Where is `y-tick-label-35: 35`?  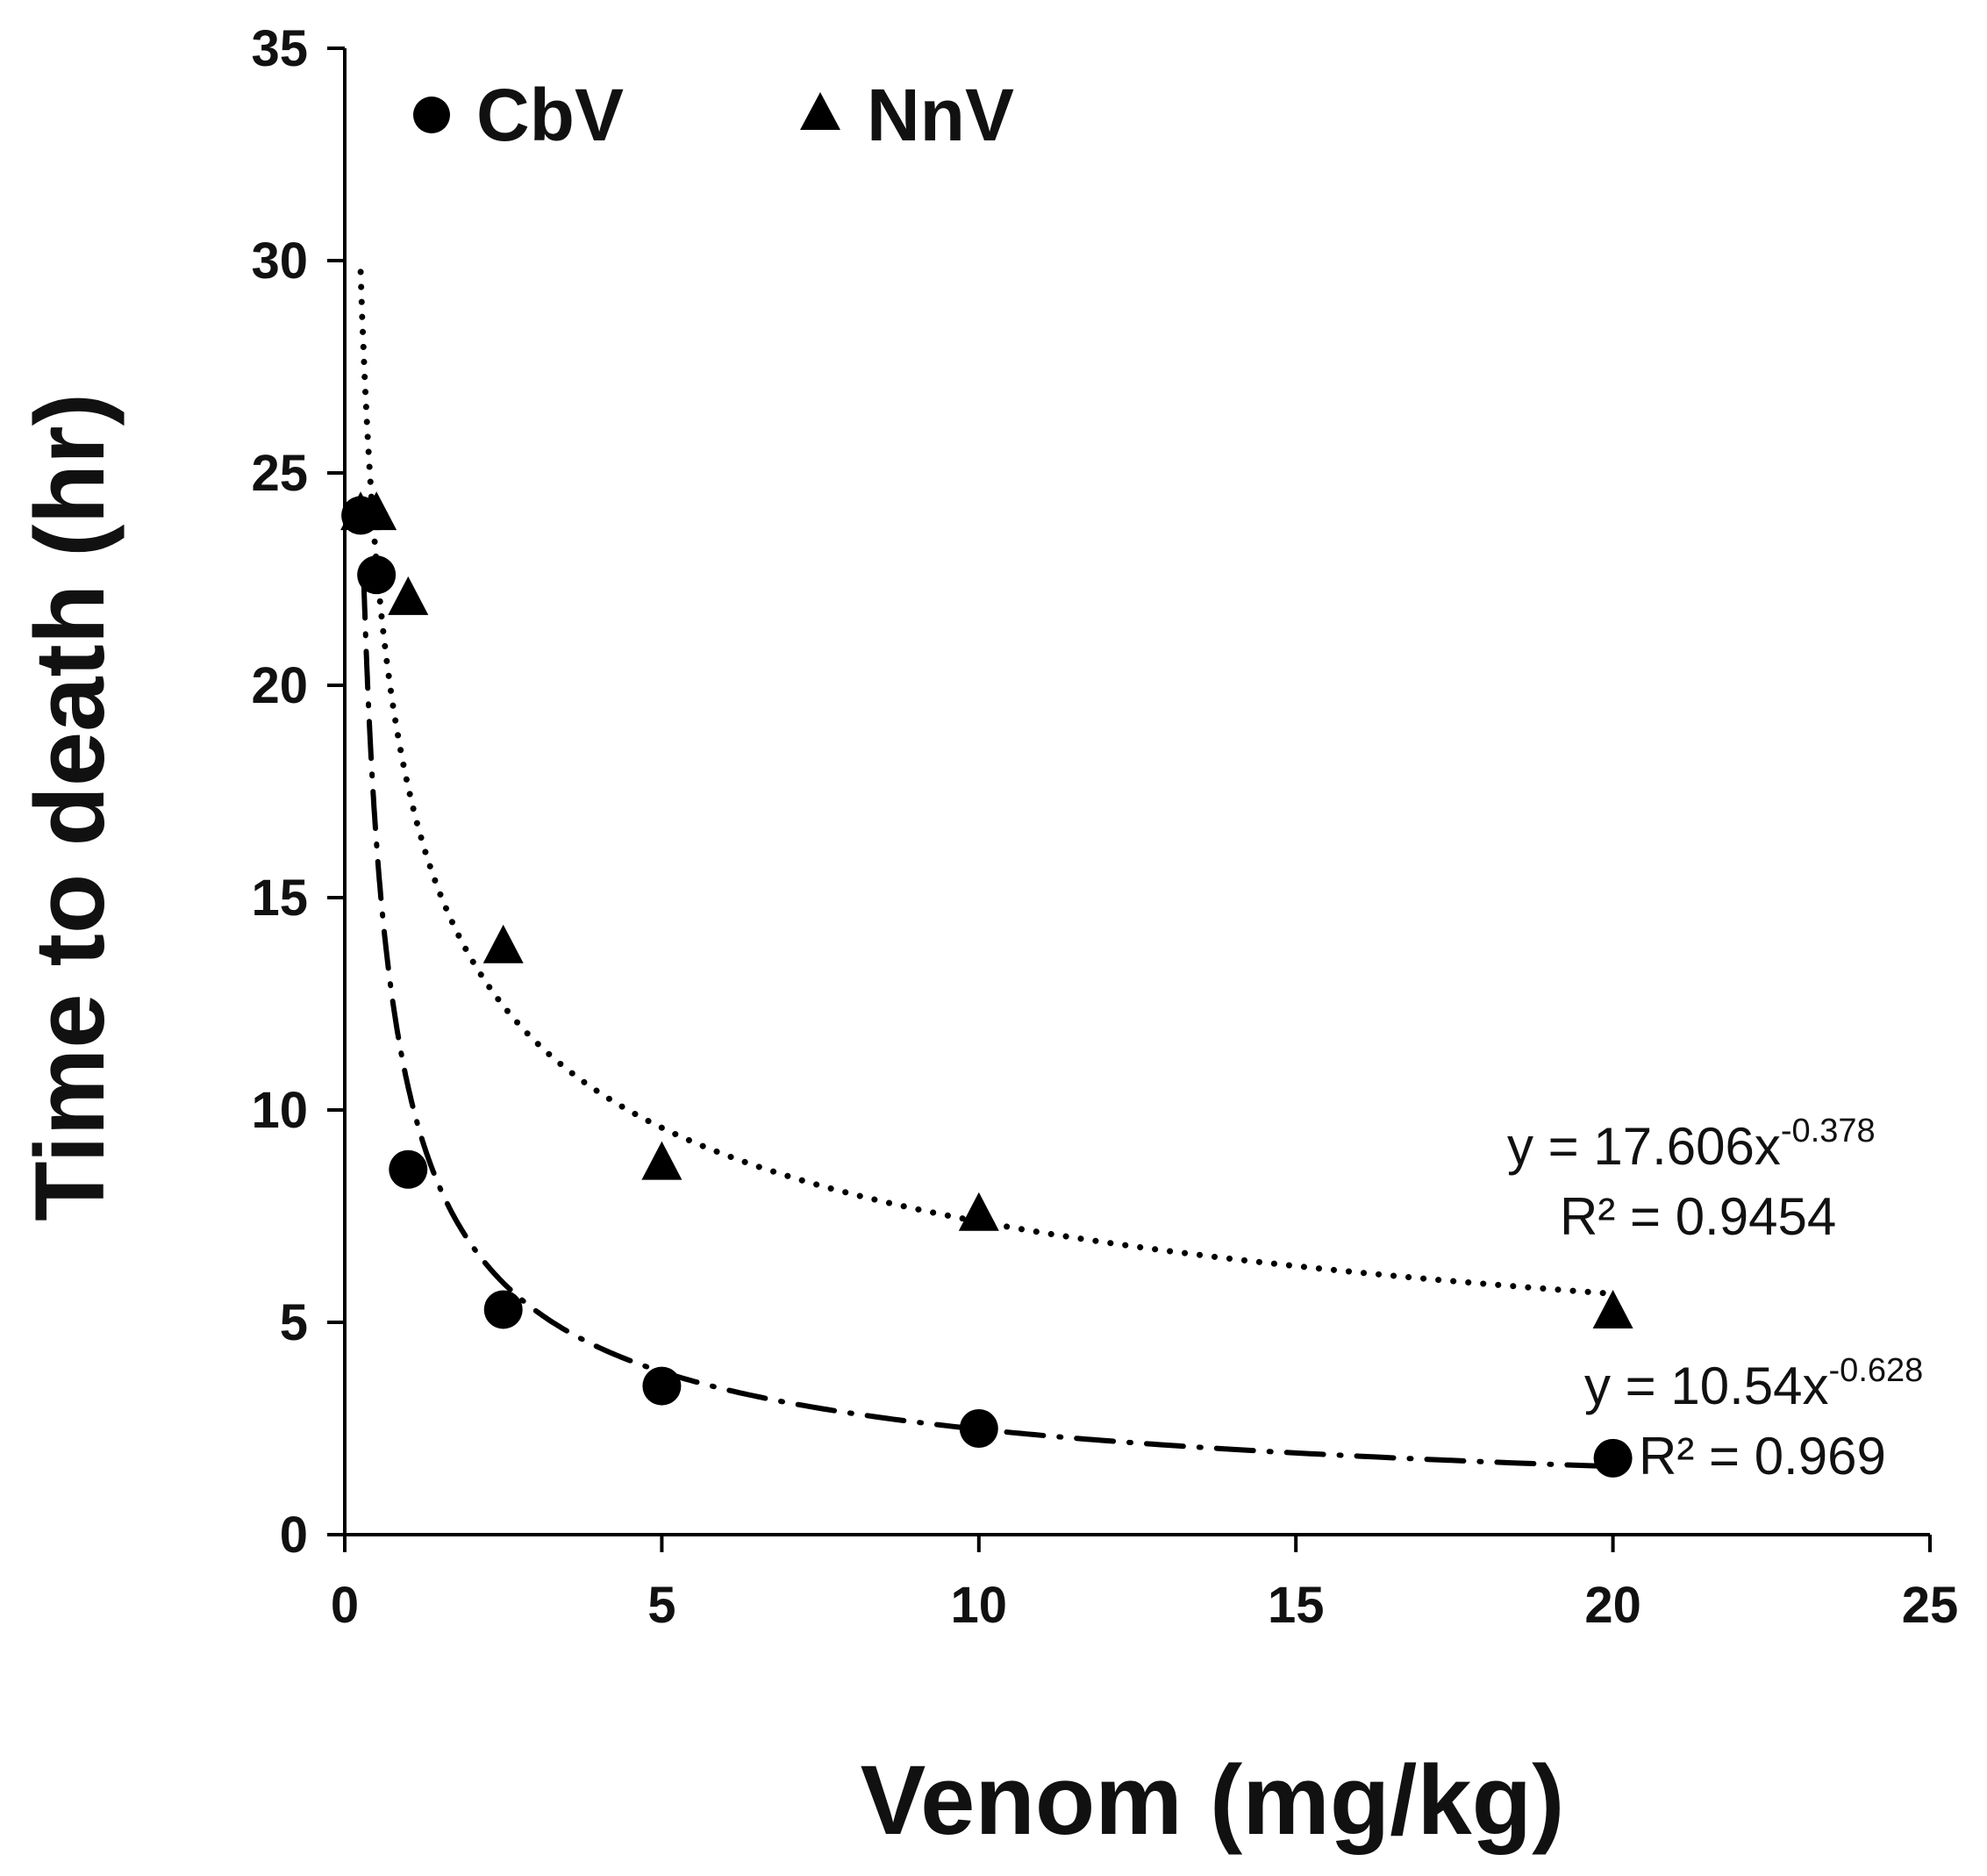
y-tick-label-35: 35 is located at coordinates (279, 48).